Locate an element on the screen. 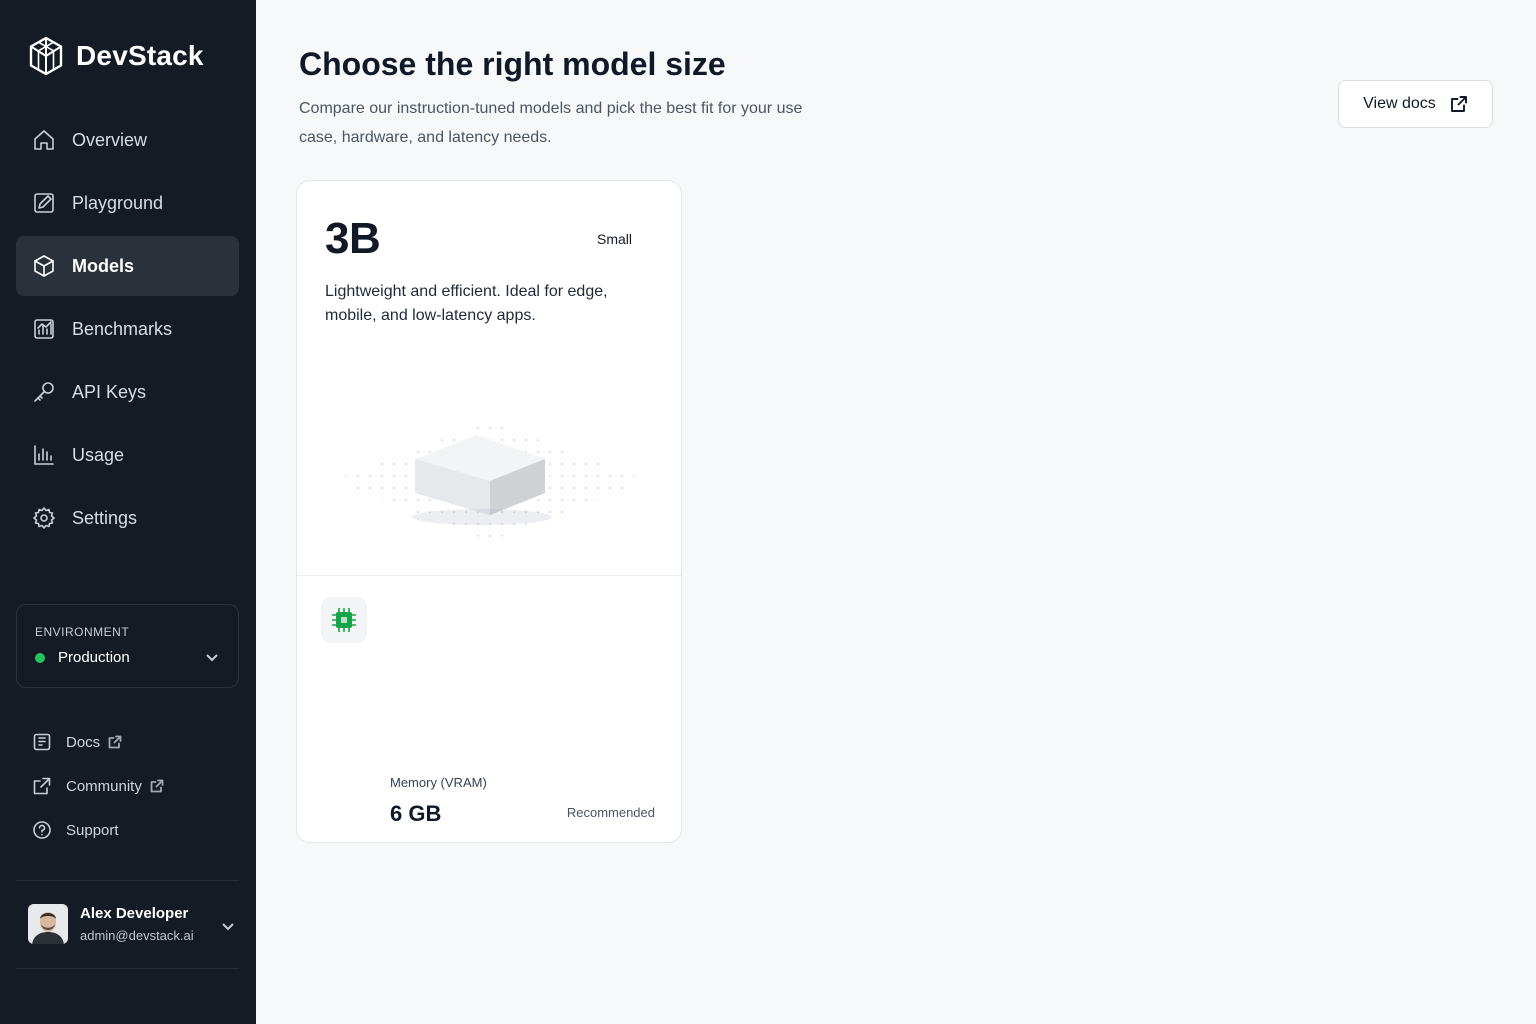 The width and height of the screenshot is (1536, 1024). user-info: Alex Developer admin@devstack.ai is located at coordinates (137, 924).